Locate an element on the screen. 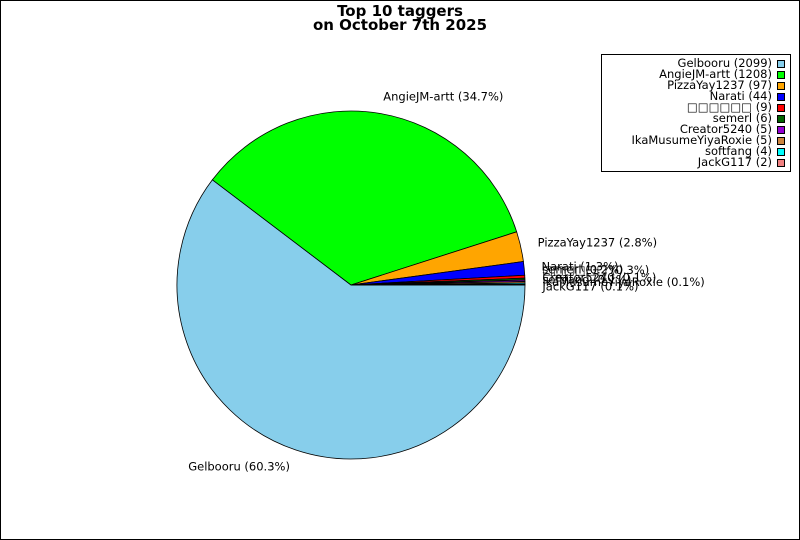 The height and width of the screenshot is (540, 800). slice-label-ikamusumeyiyaroxie: IkaMusumeYiyaRoxie (0.1%) is located at coordinates (623, 282).